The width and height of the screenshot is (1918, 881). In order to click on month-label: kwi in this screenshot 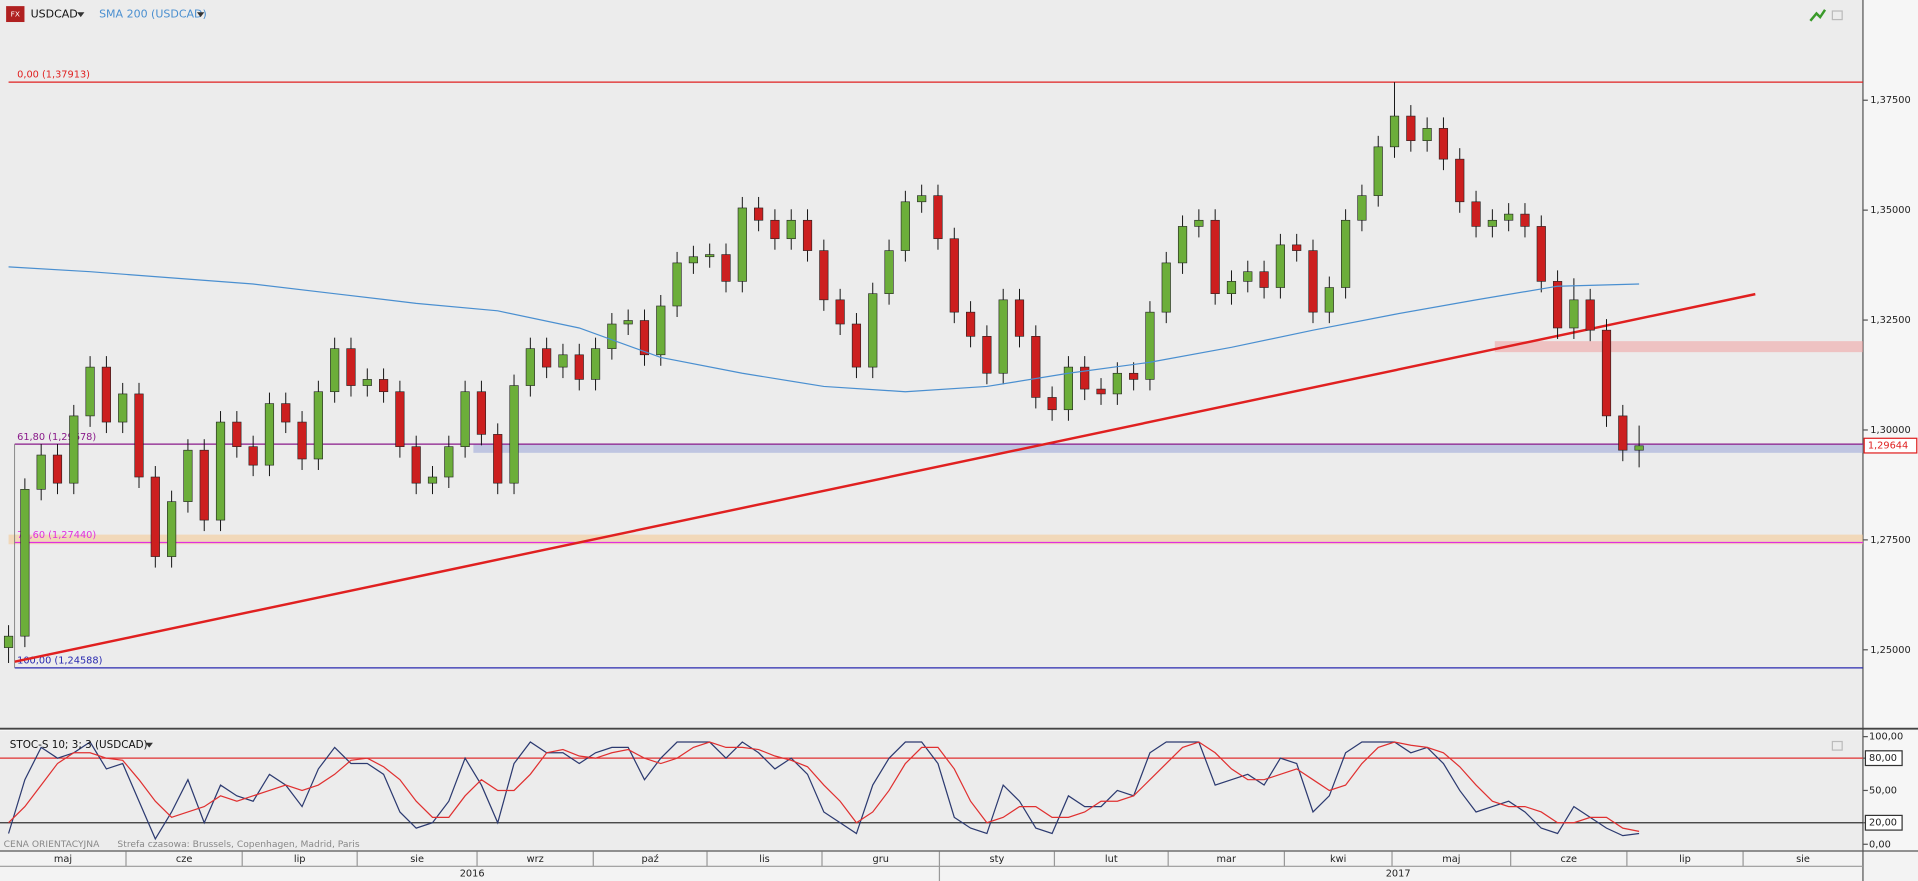, I will do `click(1338, 859)`.